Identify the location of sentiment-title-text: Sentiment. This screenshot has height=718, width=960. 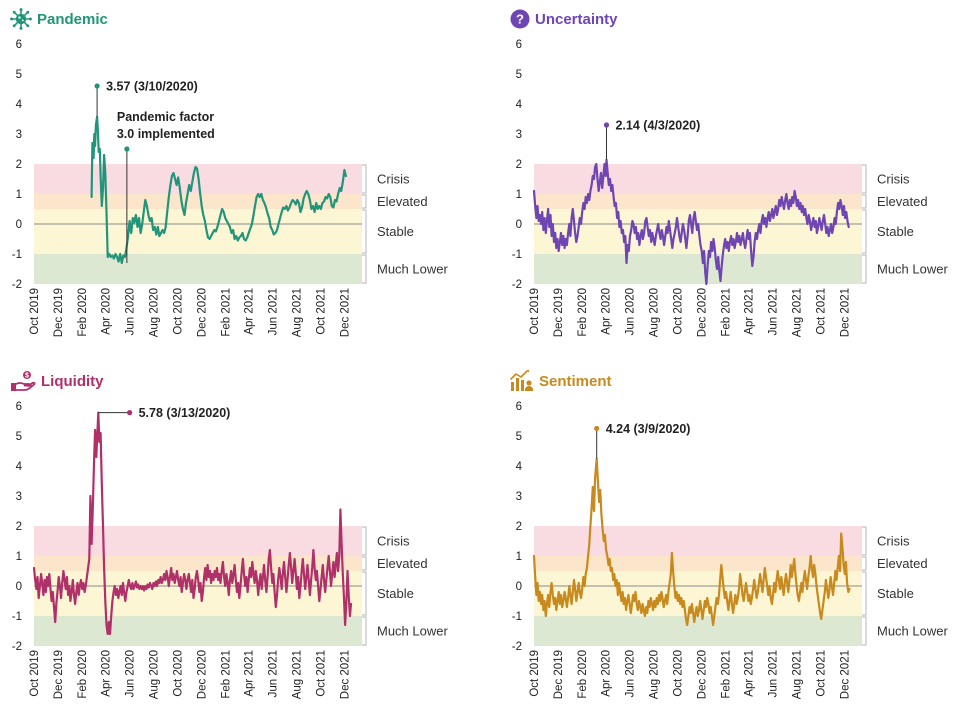
(575, 381).